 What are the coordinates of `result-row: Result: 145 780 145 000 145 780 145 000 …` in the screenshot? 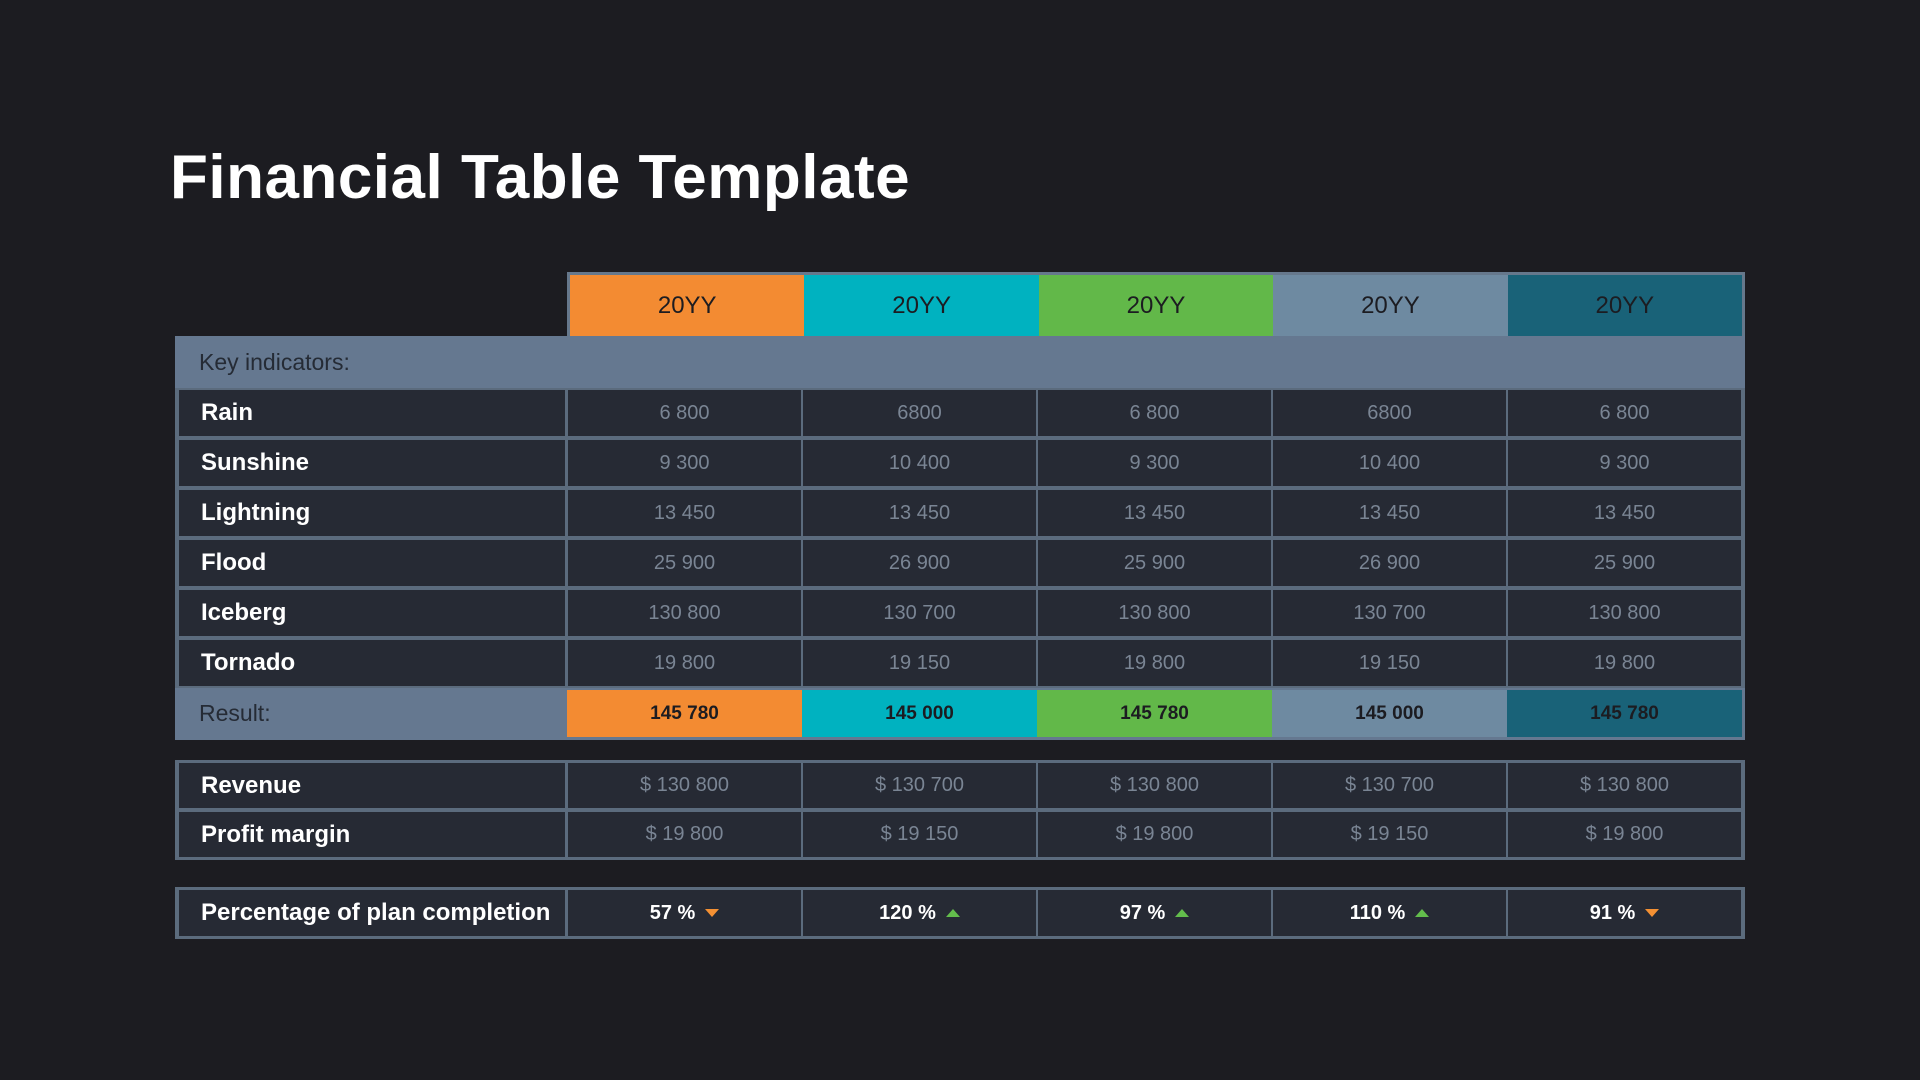 It's located at (960, 714).